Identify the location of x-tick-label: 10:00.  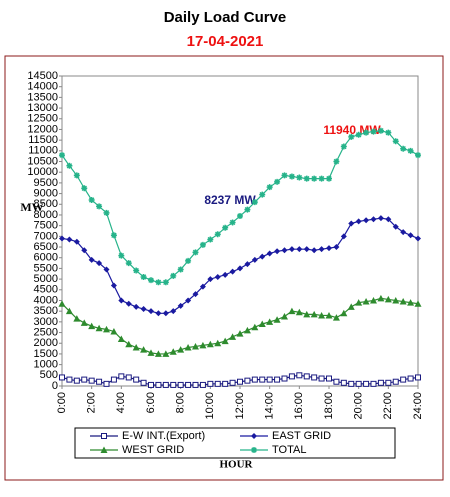
(210, 406).